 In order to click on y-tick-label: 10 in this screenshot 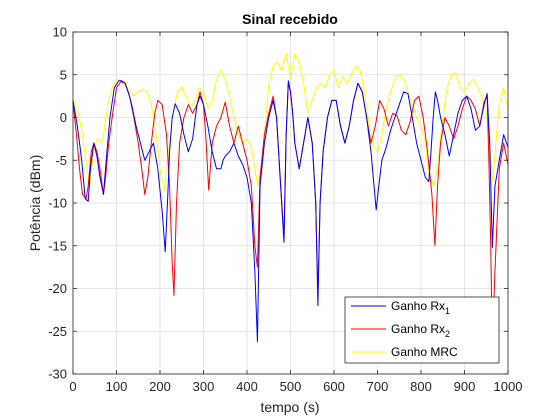, I will do `click(60, 32)`.